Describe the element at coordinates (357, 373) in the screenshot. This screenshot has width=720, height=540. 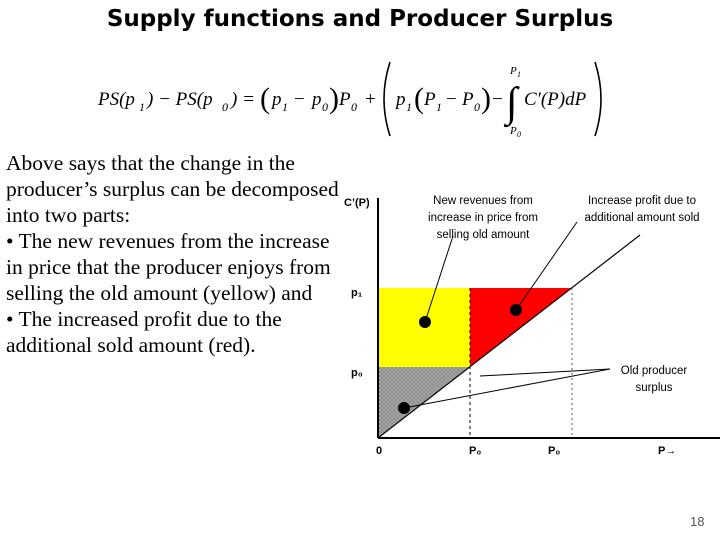
I see `y-tick-p0: p₀` at that location.